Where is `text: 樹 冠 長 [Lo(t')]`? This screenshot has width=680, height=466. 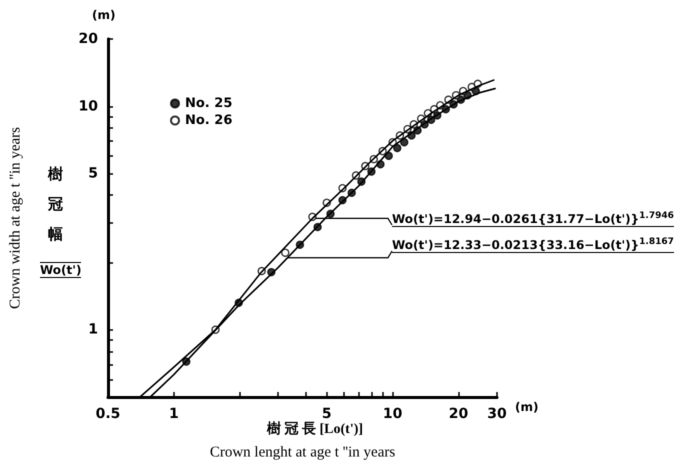 text: 樹 冠 長 [Lo(t')] is located at coordinates (315, 429).